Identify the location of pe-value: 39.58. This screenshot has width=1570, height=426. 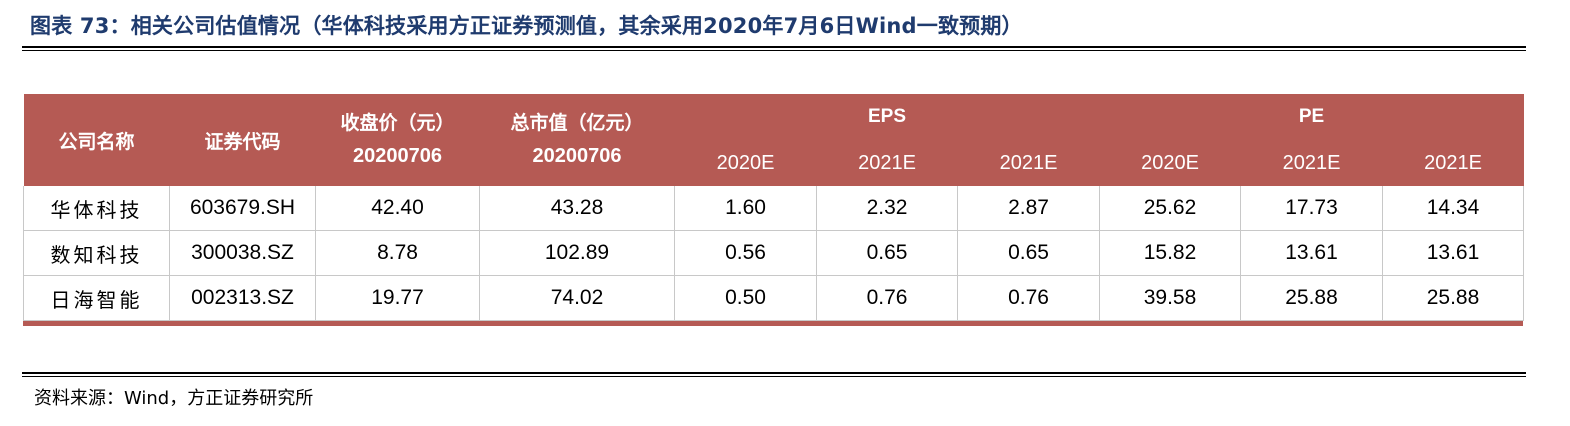
(1170, 298).